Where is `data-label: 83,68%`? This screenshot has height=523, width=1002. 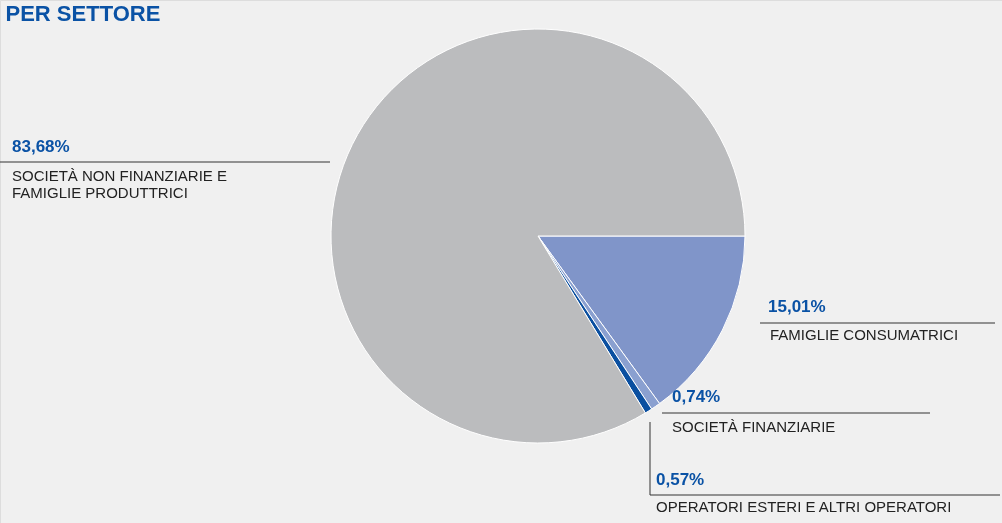
data-label: 83,68% is located at coordinates (41, 146).